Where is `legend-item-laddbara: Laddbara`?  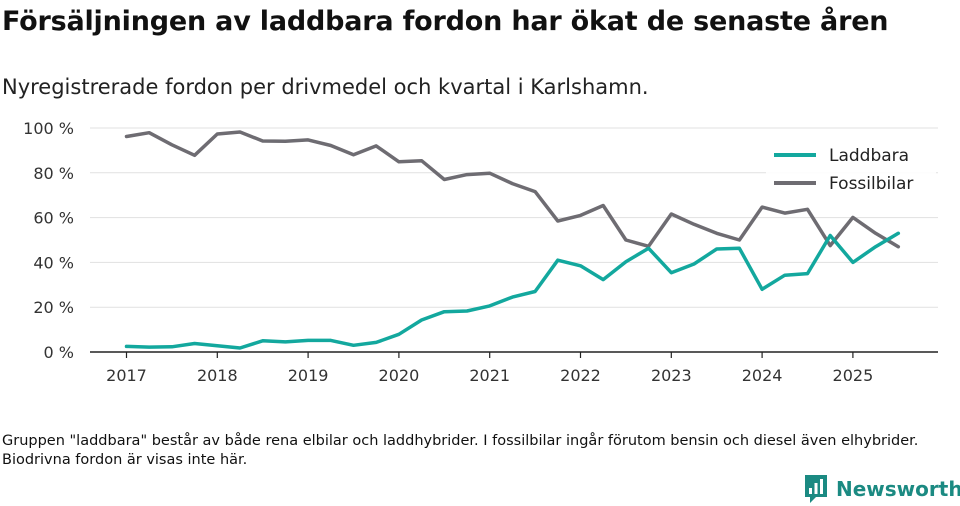 legend-item-laddbara: Laddbara is located at coordinates (841, 156).